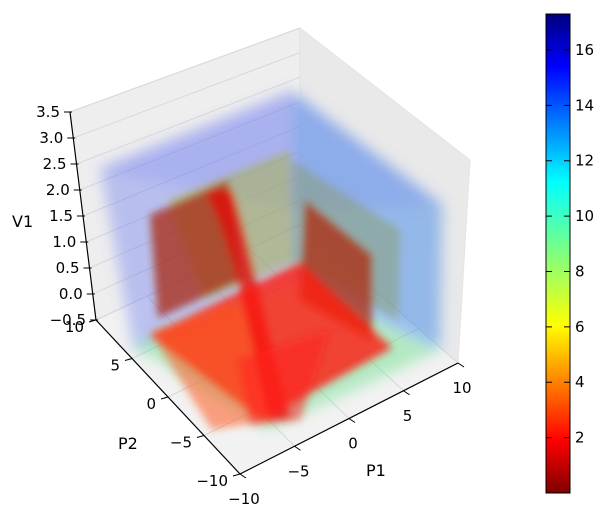 The width and height of the screenshot is (606, 520). I want to click on x-tick-label: −10, so click(244, 499).